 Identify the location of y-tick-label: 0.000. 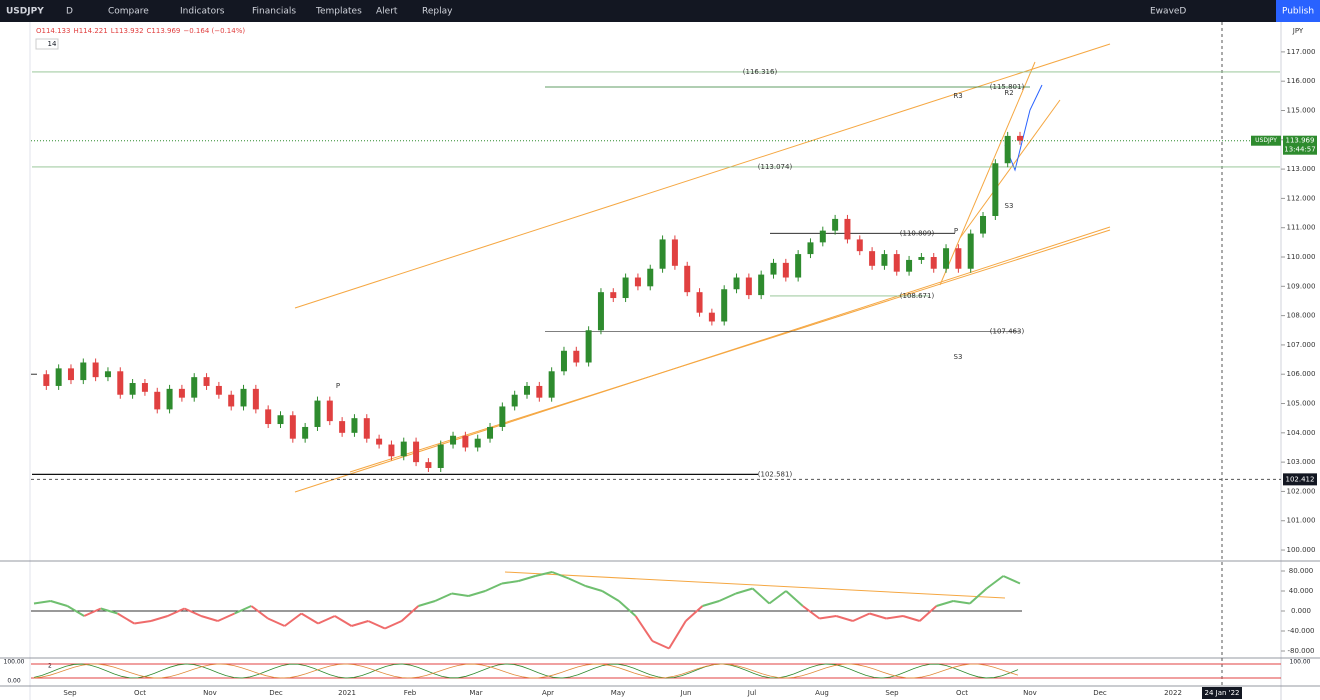
(1301, 611).